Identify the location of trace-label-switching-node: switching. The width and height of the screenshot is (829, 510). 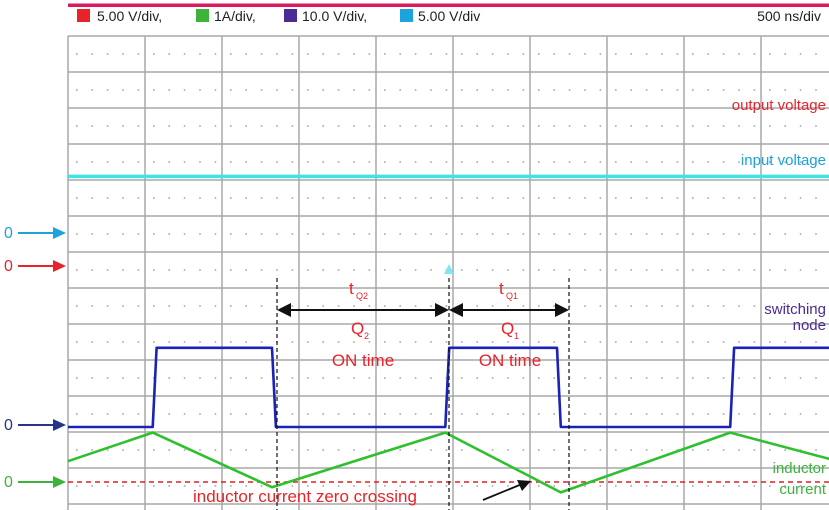
(795, 309).